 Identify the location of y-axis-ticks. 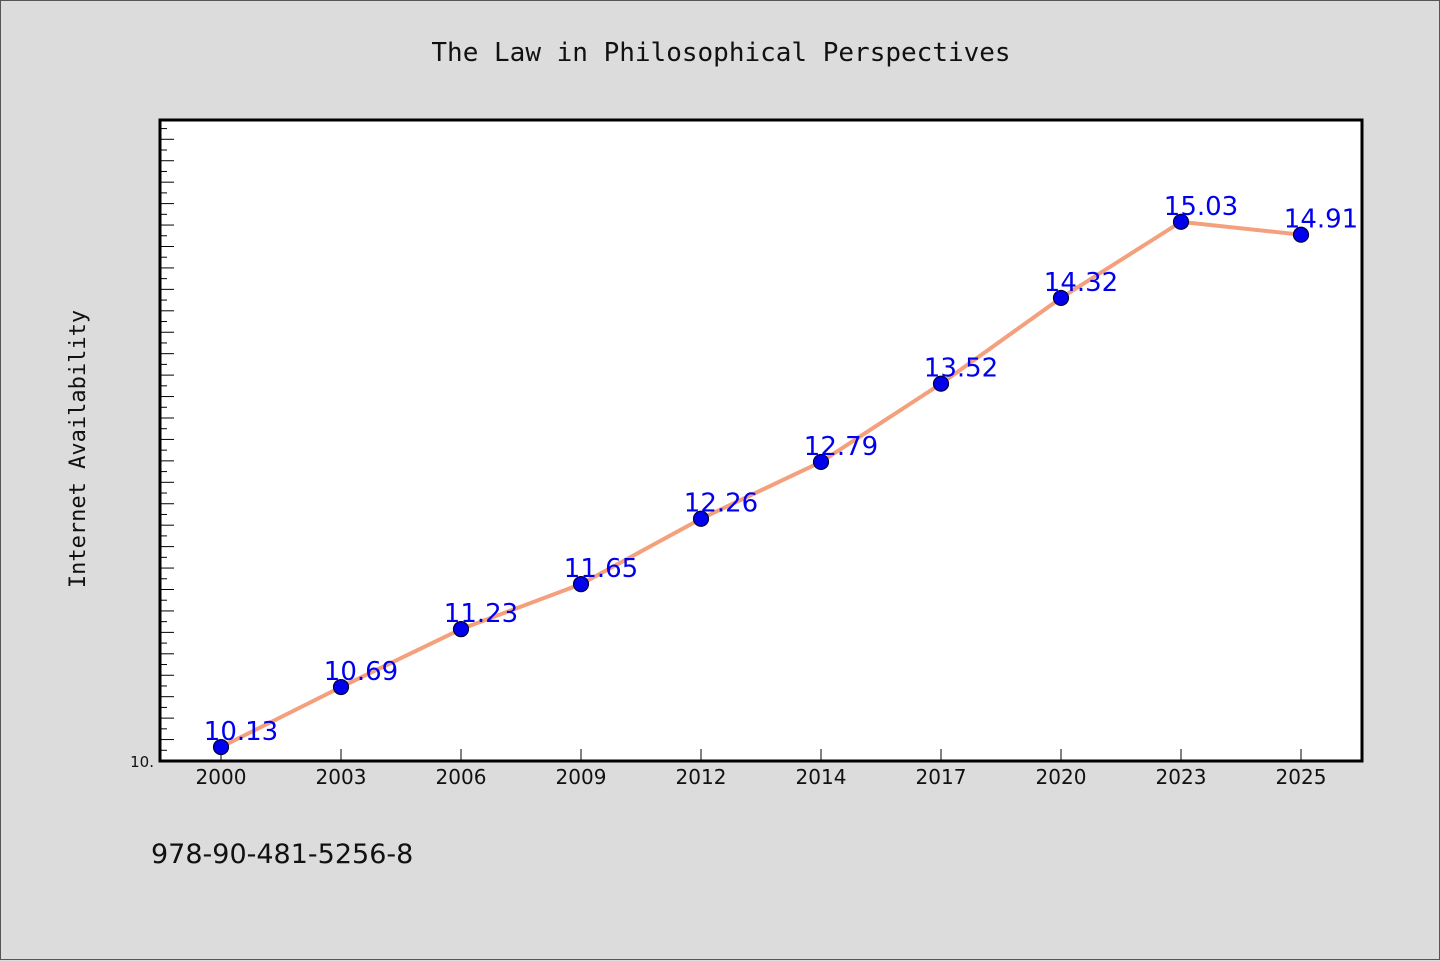
(167, 439).